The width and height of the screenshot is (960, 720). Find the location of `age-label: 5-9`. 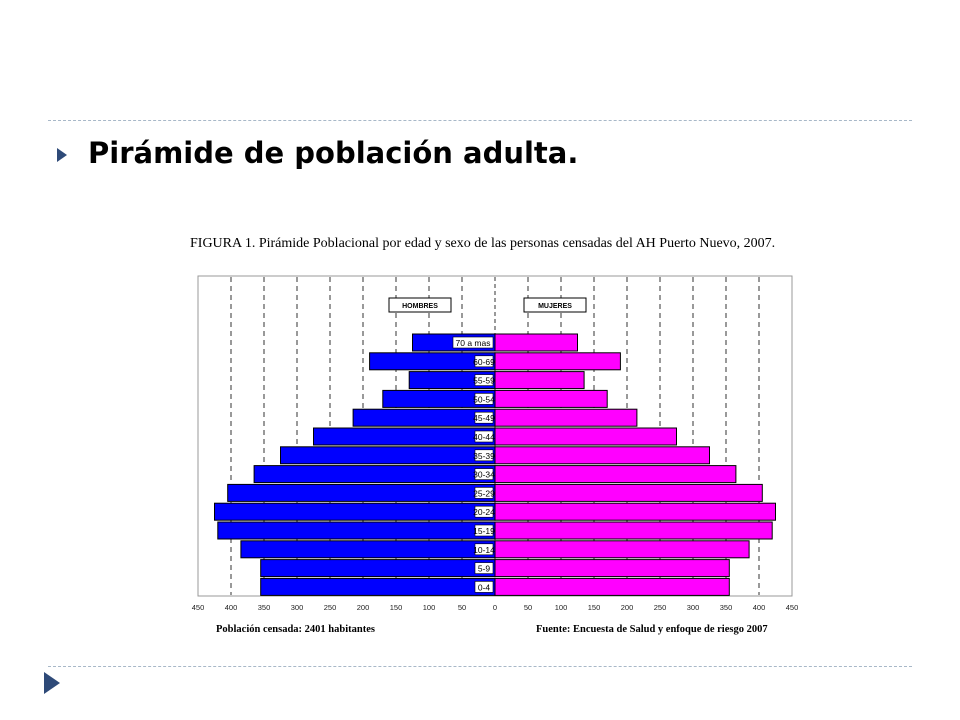

age-label: 5-9 is located at coordinates (484, 569).